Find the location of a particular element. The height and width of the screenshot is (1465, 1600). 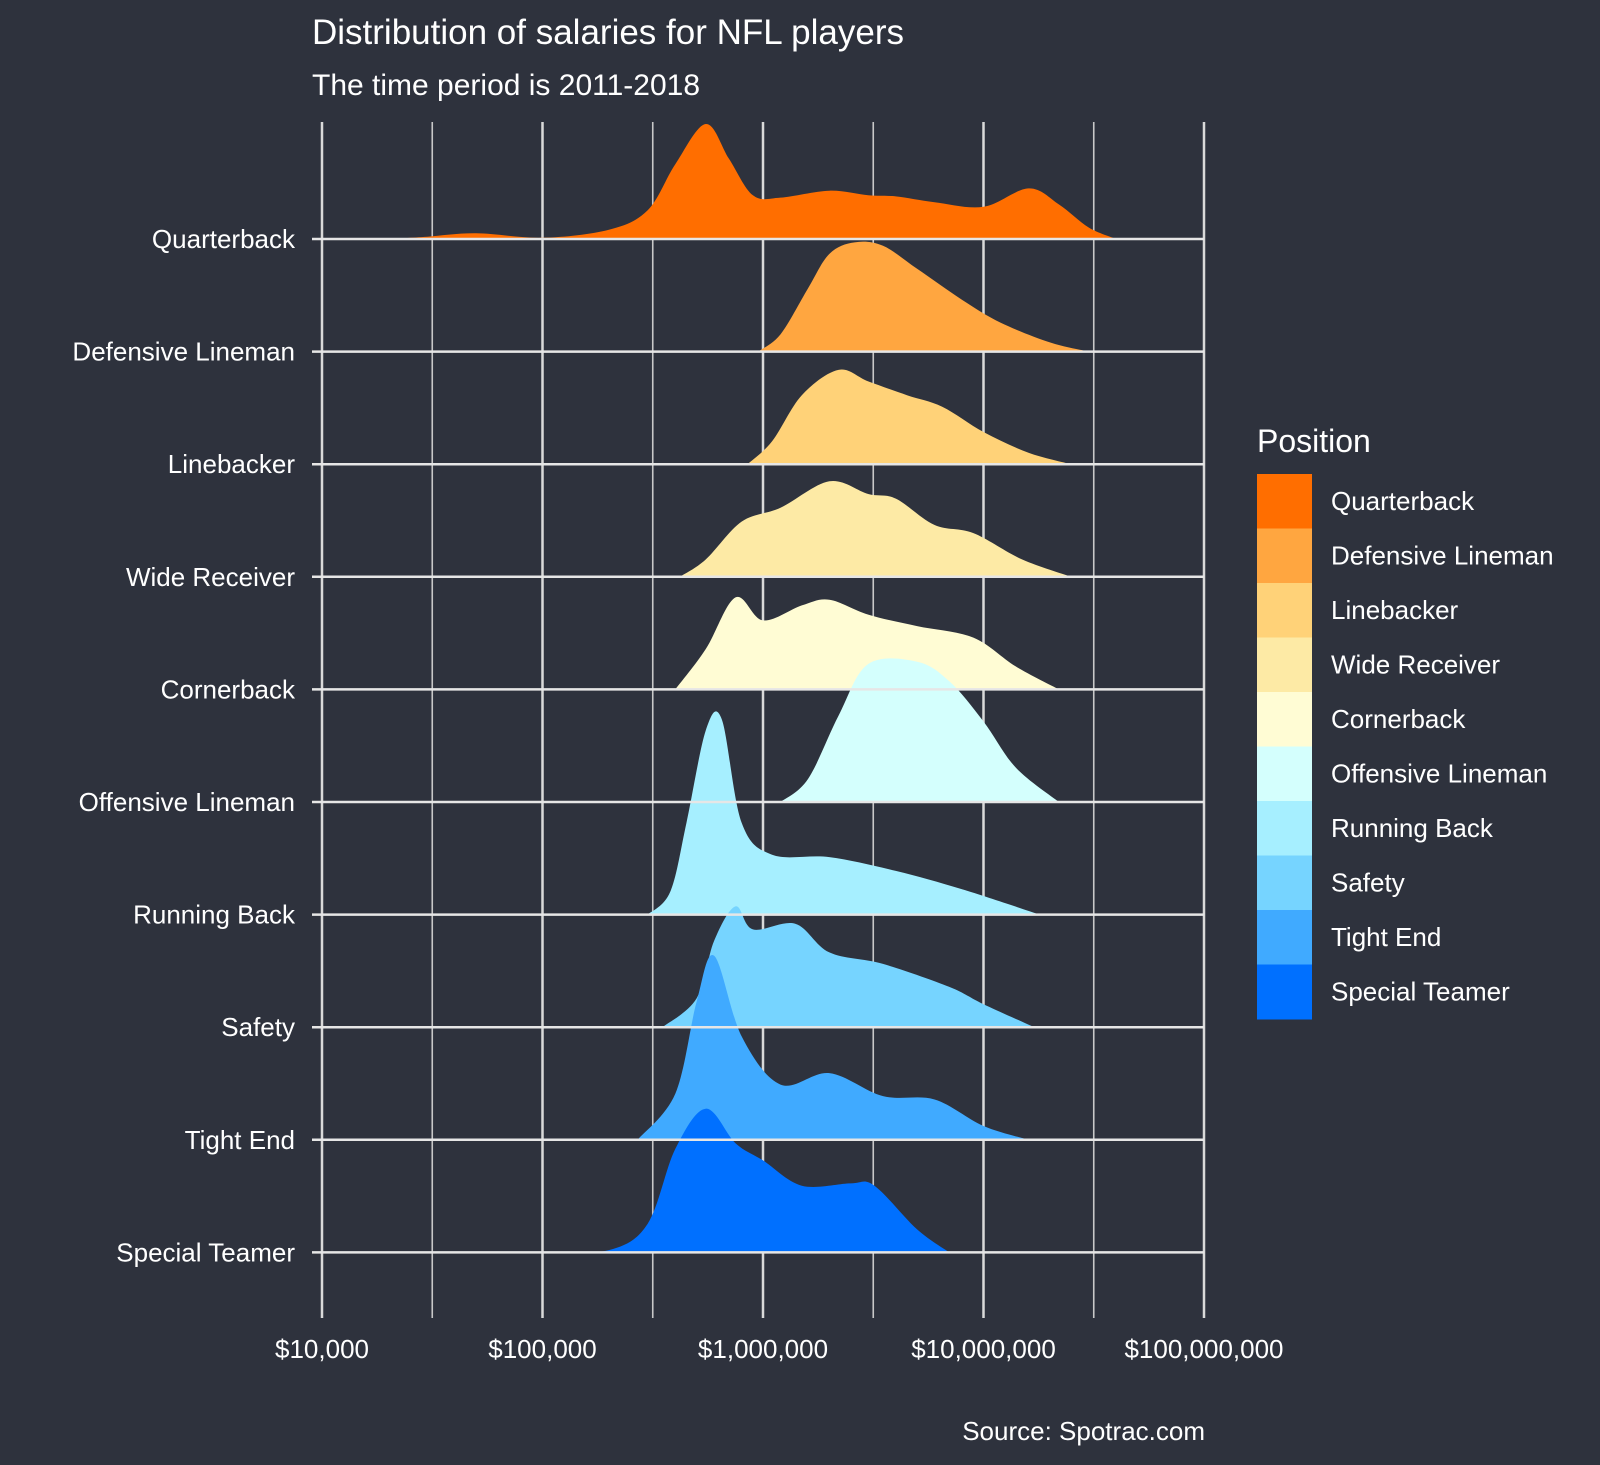

legend-label: Tight End is located at coordinates (1386, 937).